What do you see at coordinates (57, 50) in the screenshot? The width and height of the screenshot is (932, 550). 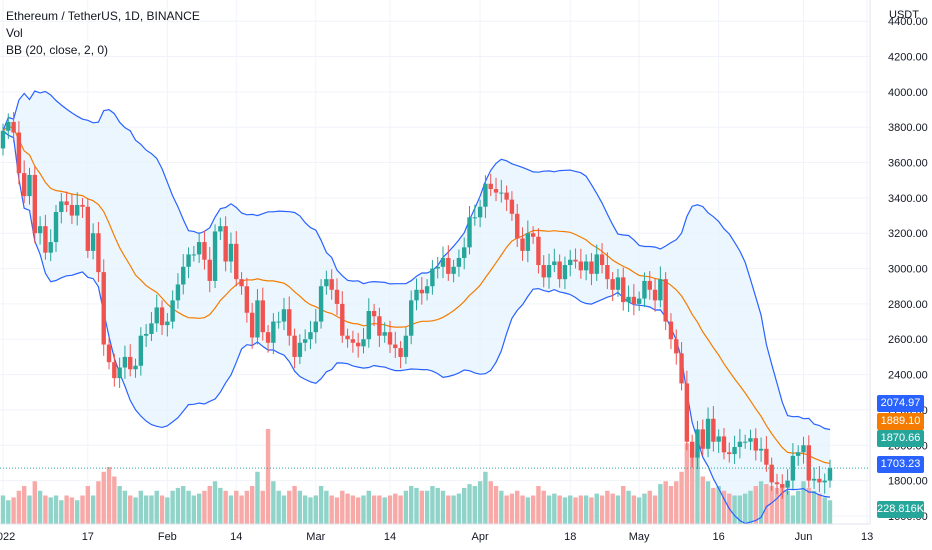 I see `bollinger-indicator-label: BB (20, close, 2, 0)` at bounding box center [57, 50].